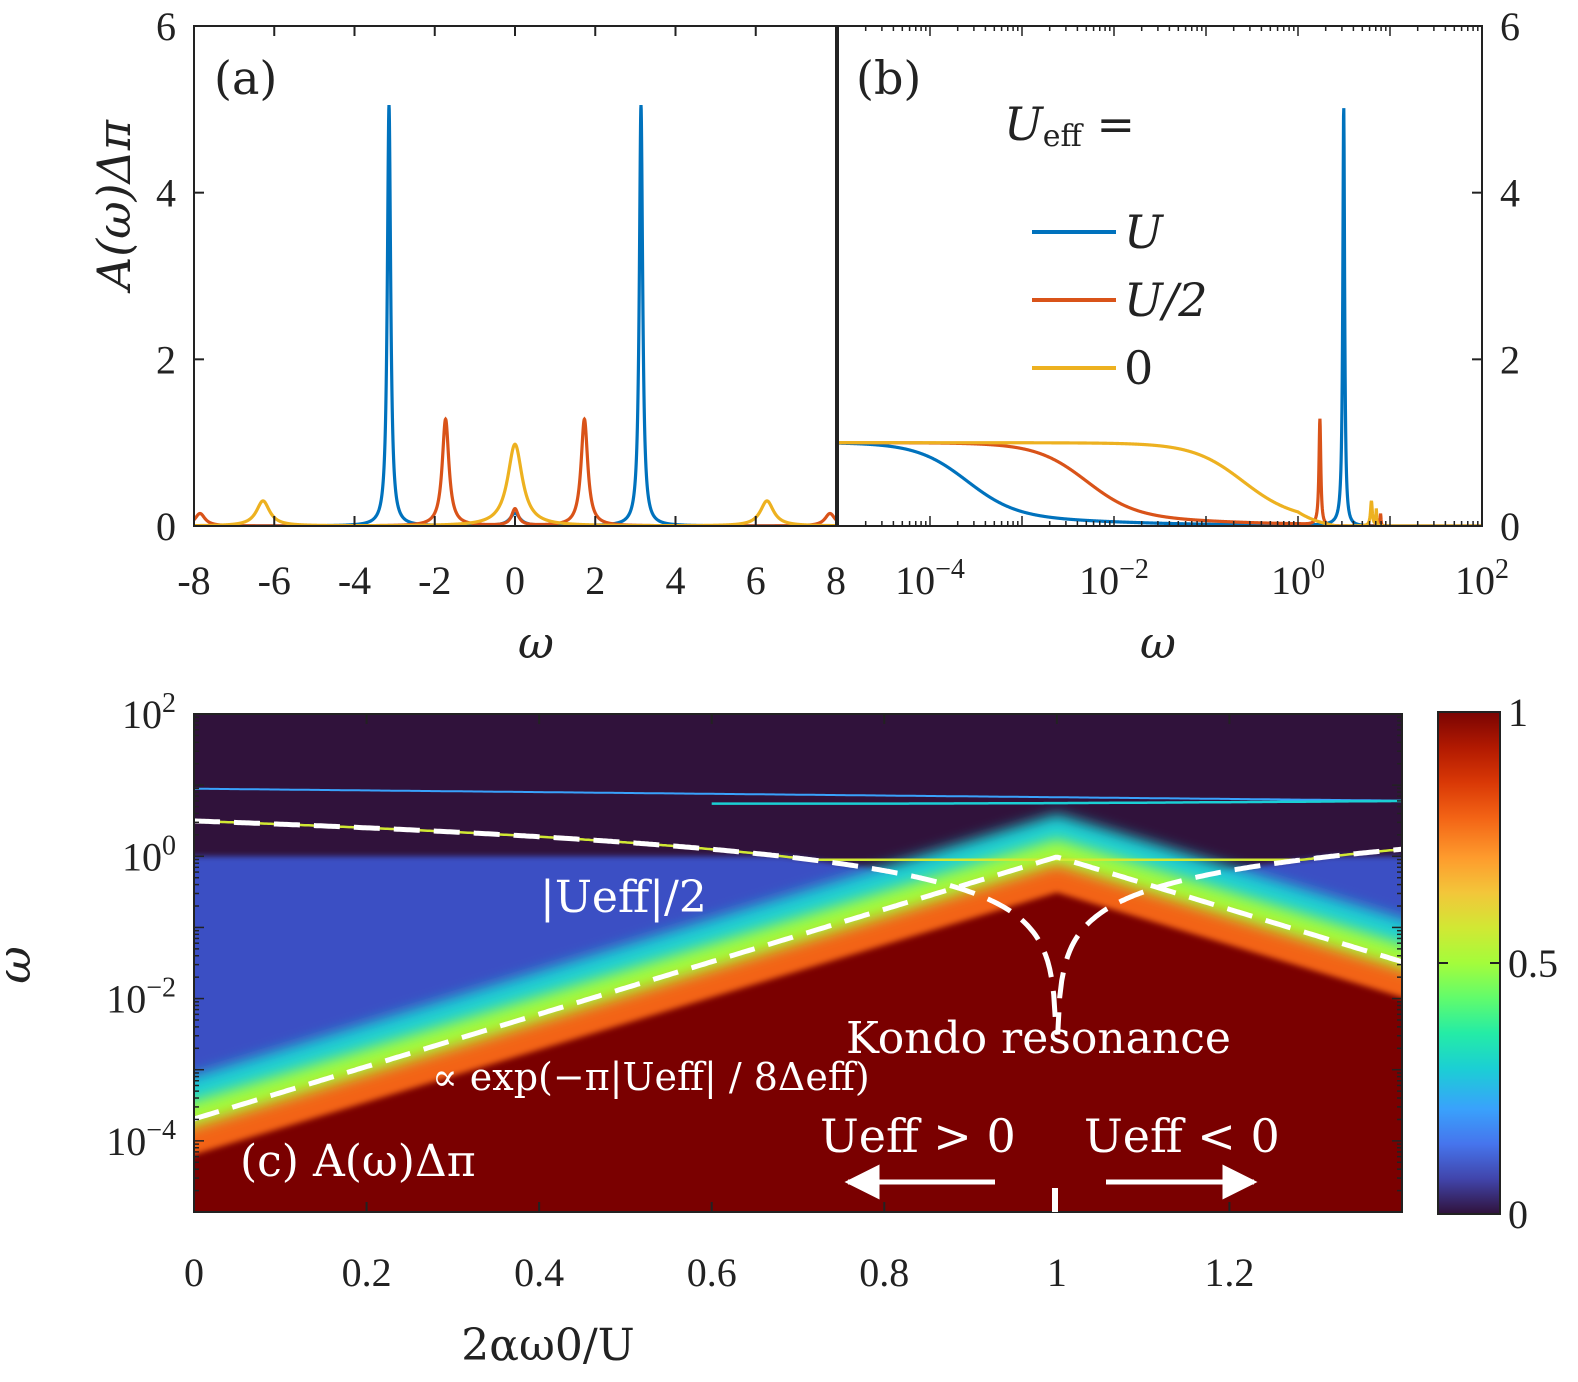 Image resolution: width=1578 pixels, height=1382 pixels. Describe the element at coordinates (888, 78) in the screenshot. I see `panel-b-label: (b)` at that location.